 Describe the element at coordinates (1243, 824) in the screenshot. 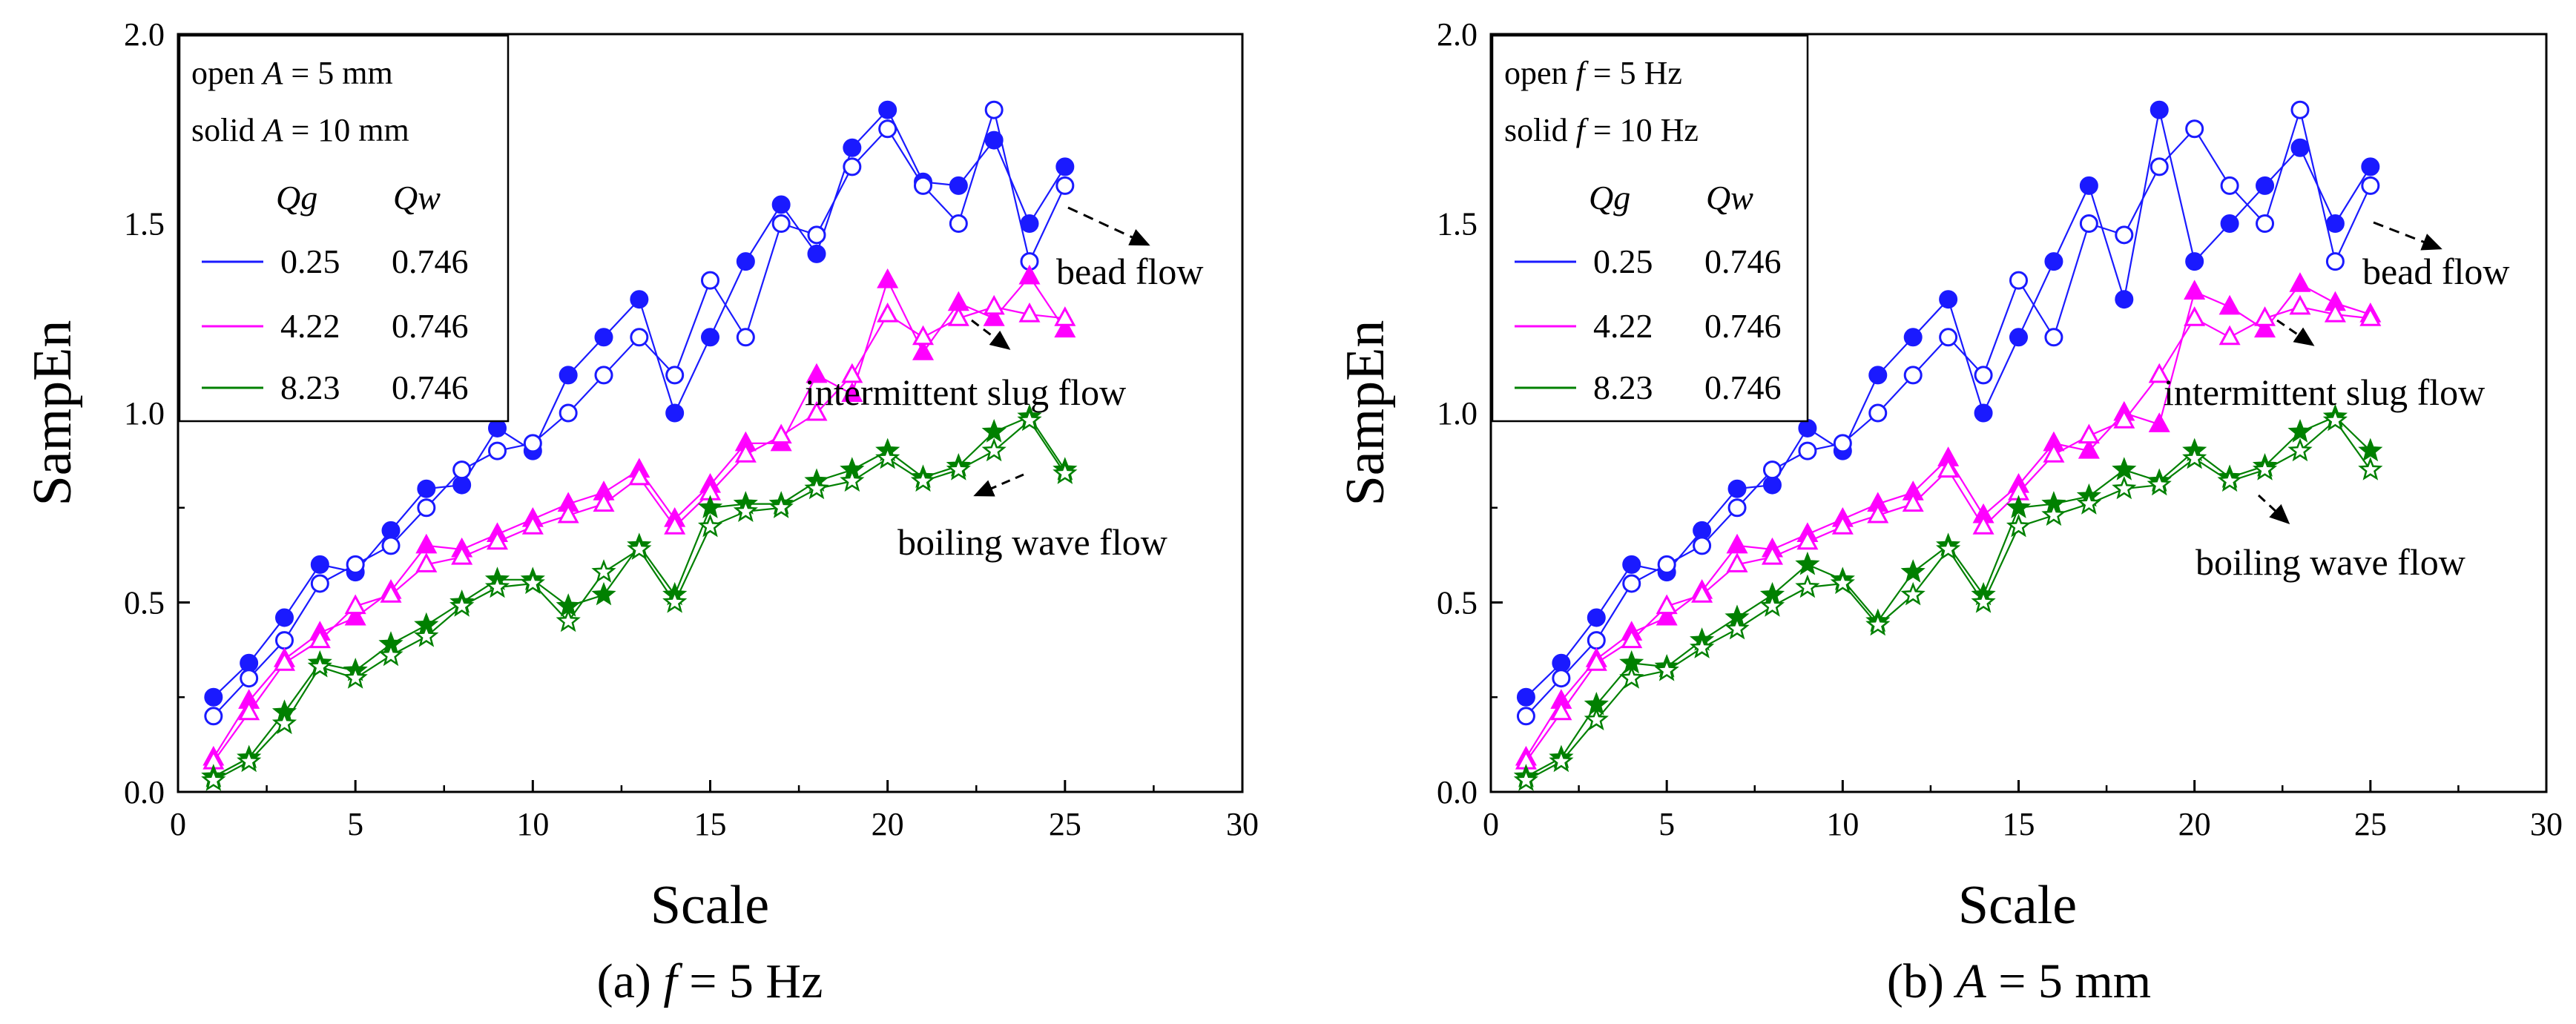

I see `x-tick-label: 30` at that location.